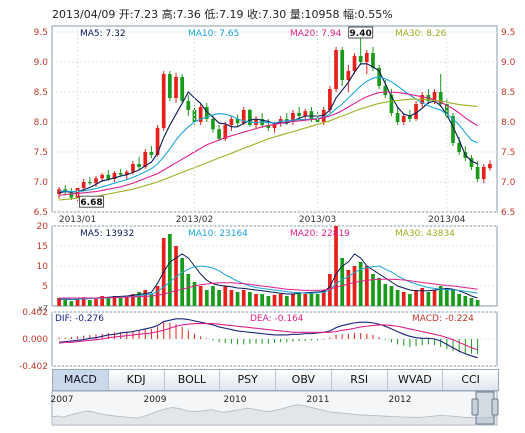 The image size is (525, 433). What do you see at coordinates (447, 220) in the screenshot?
I see `price-x-tick-label: 2013/04` at bounding box center [447, 220].